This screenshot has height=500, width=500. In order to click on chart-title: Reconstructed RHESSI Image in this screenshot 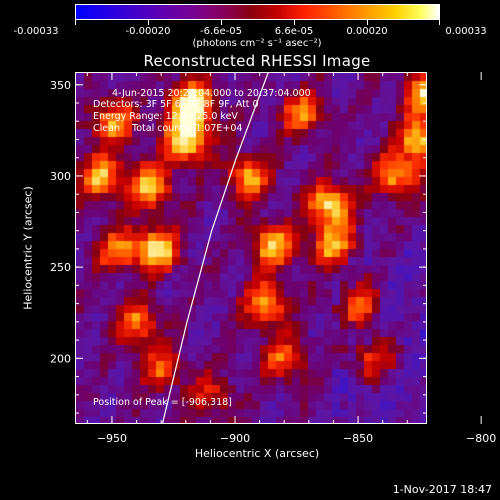, I will do `click(257, 61)`.